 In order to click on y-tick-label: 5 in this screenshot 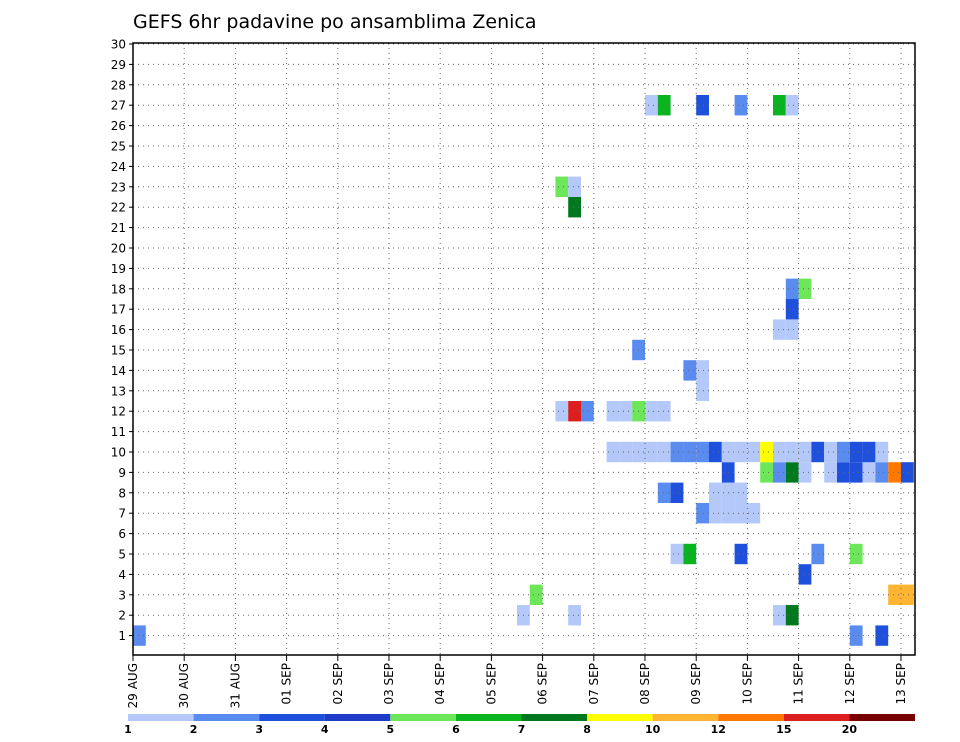, I will do `click(122, 555)`.